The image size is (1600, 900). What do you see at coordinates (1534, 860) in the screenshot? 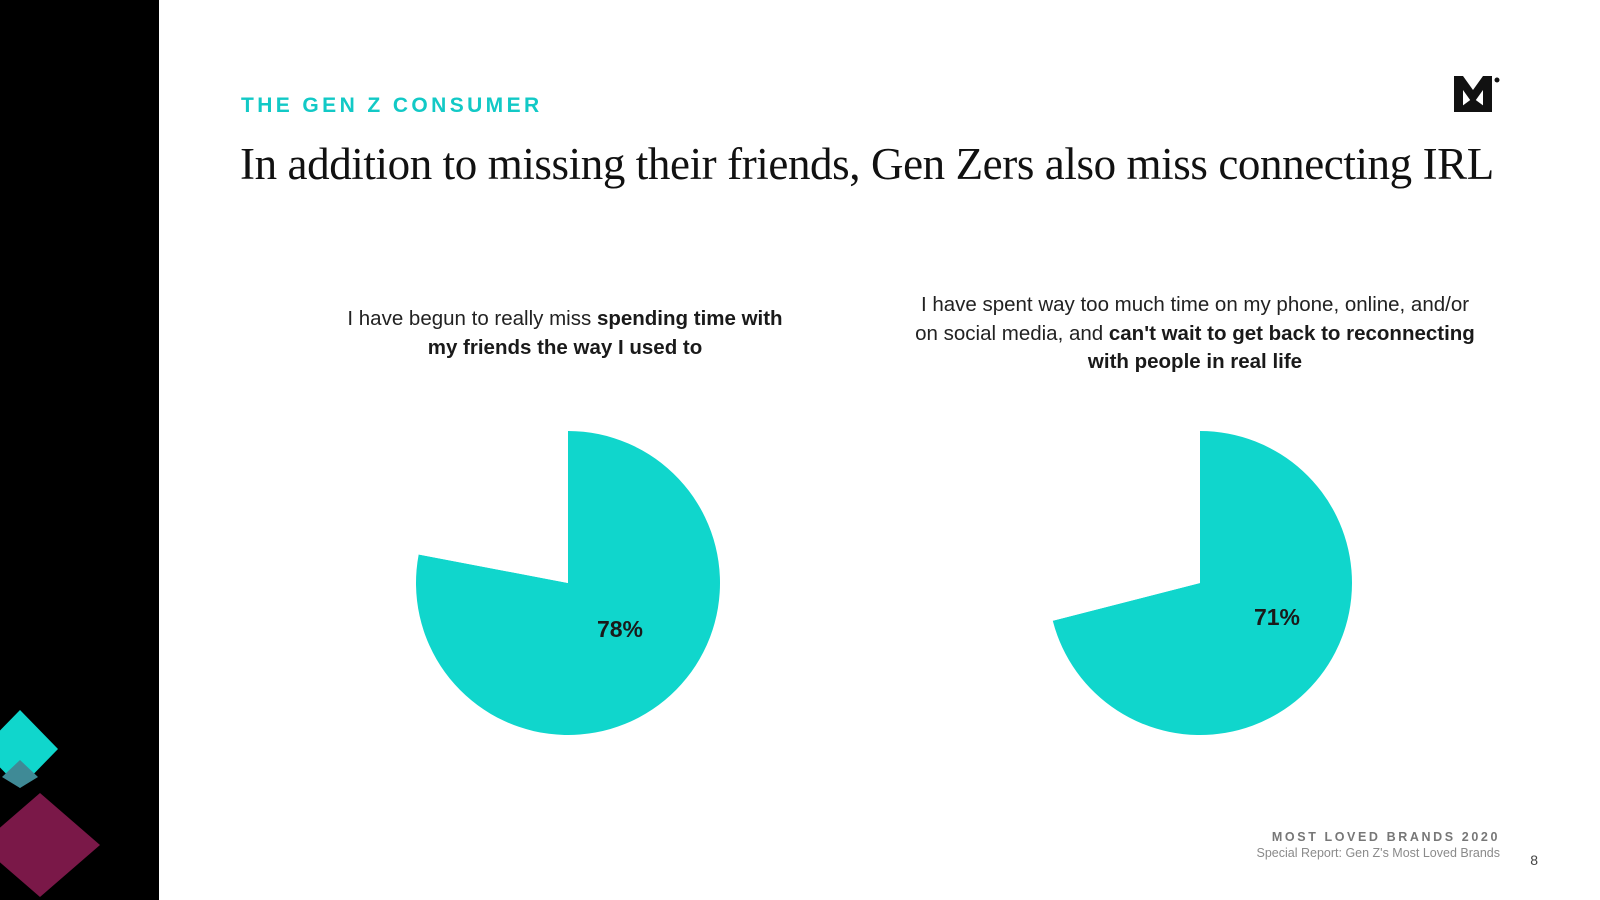
I see `page-number: 8` at bounding box center [1534, 860].